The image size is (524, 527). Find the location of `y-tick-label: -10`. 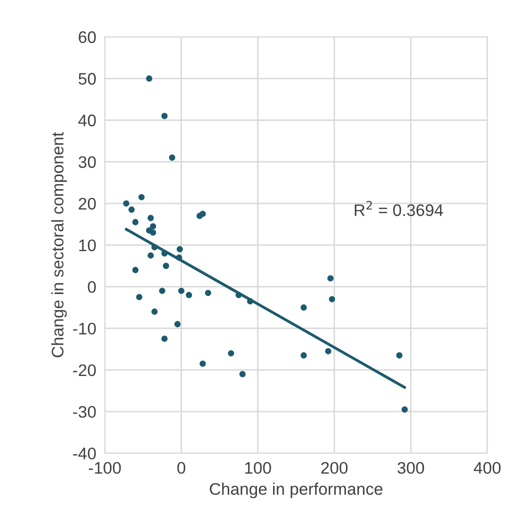

y-tick-label: -10 is located at coordinates (84, 328).